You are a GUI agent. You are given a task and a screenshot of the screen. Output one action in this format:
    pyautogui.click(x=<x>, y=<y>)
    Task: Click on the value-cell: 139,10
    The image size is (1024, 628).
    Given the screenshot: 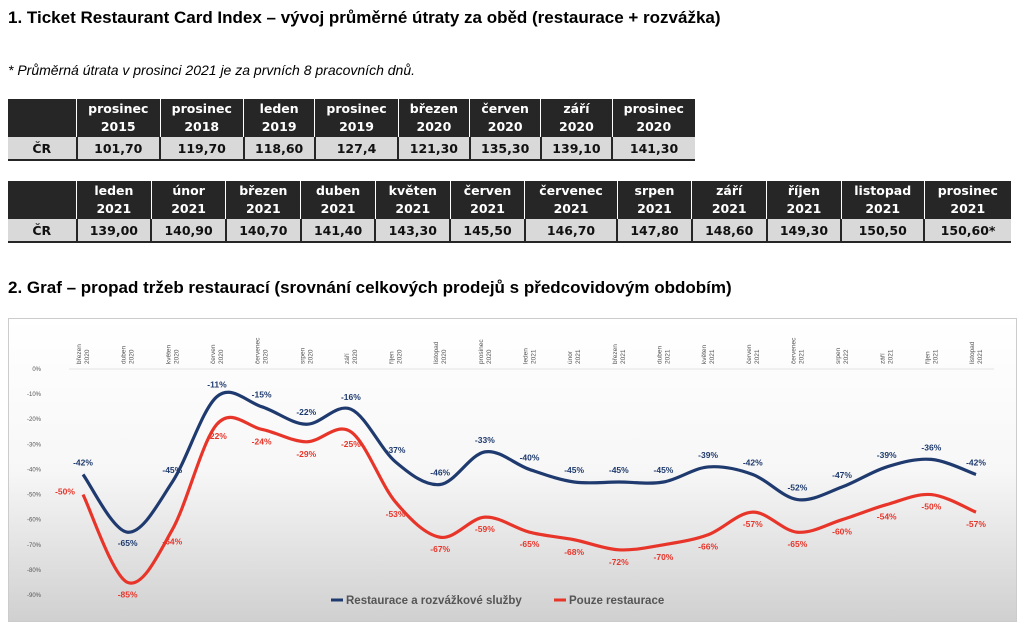 What is the action you would take?
    pyautogui.click(x=576, y=149)
    